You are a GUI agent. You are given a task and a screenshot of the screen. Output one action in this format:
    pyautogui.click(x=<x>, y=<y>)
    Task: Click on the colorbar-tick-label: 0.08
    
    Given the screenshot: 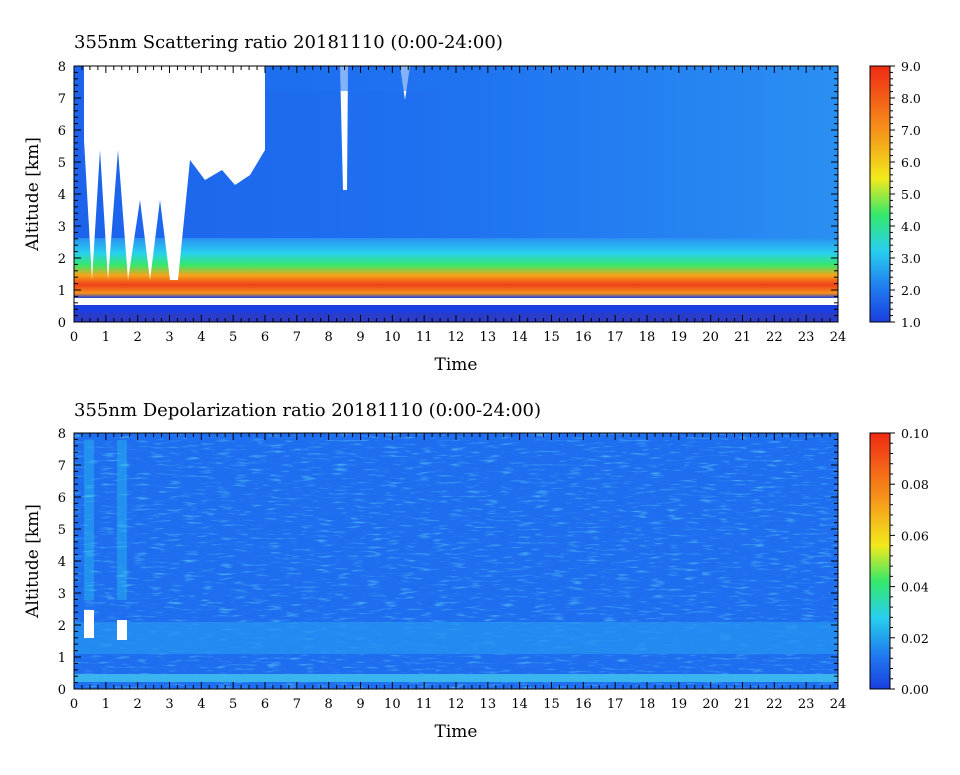 What is the action you would take?
    pyautogui.click(x=915, y=484)
    